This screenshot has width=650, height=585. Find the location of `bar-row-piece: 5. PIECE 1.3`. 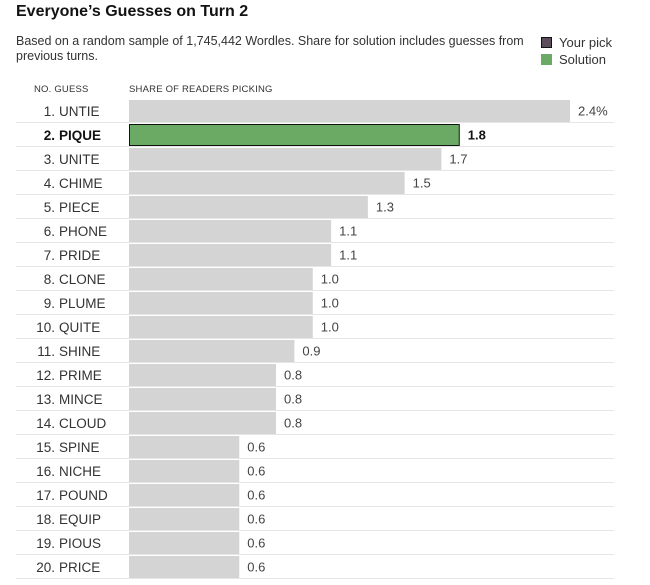

bar-row-piece: 5. PIECE 1.3 is located at coordinates (315, 207).